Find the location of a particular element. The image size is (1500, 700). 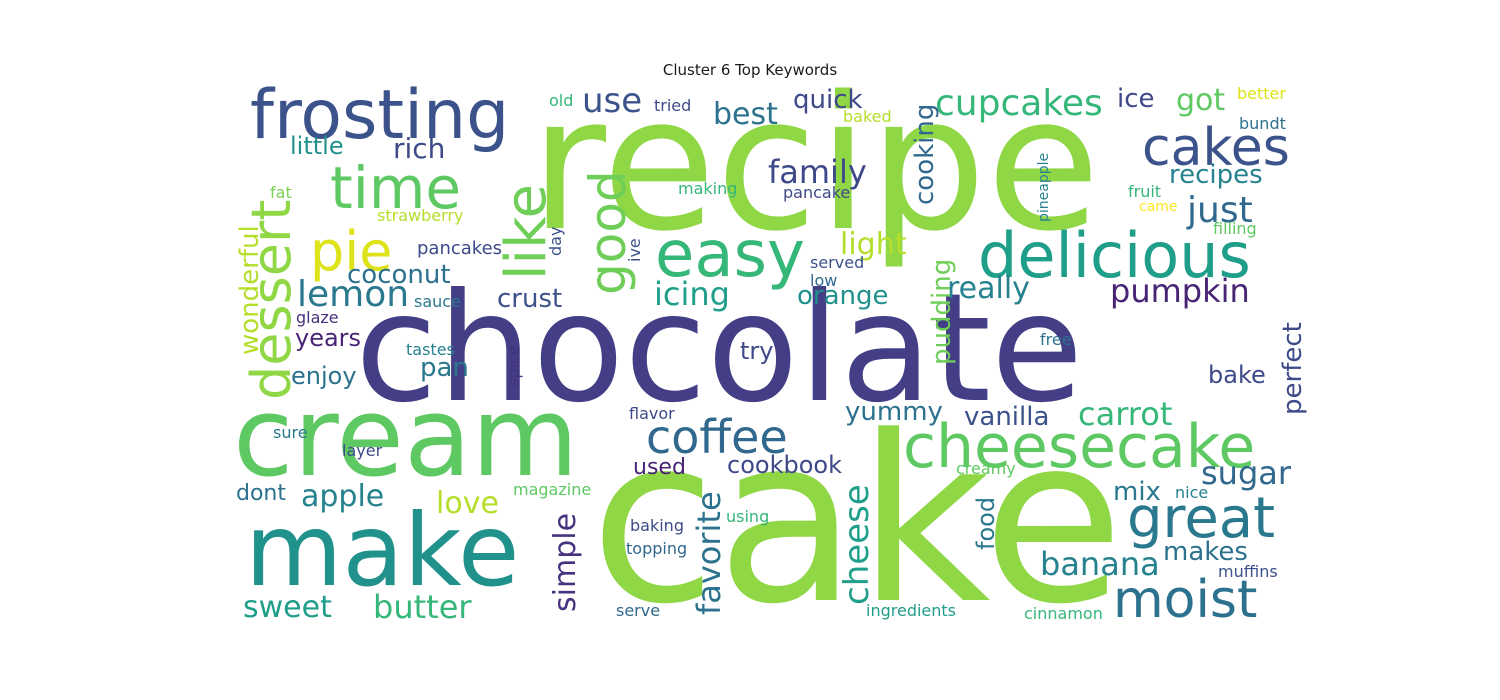

word-cakes: cakes is located at coordinates (1216, 148).